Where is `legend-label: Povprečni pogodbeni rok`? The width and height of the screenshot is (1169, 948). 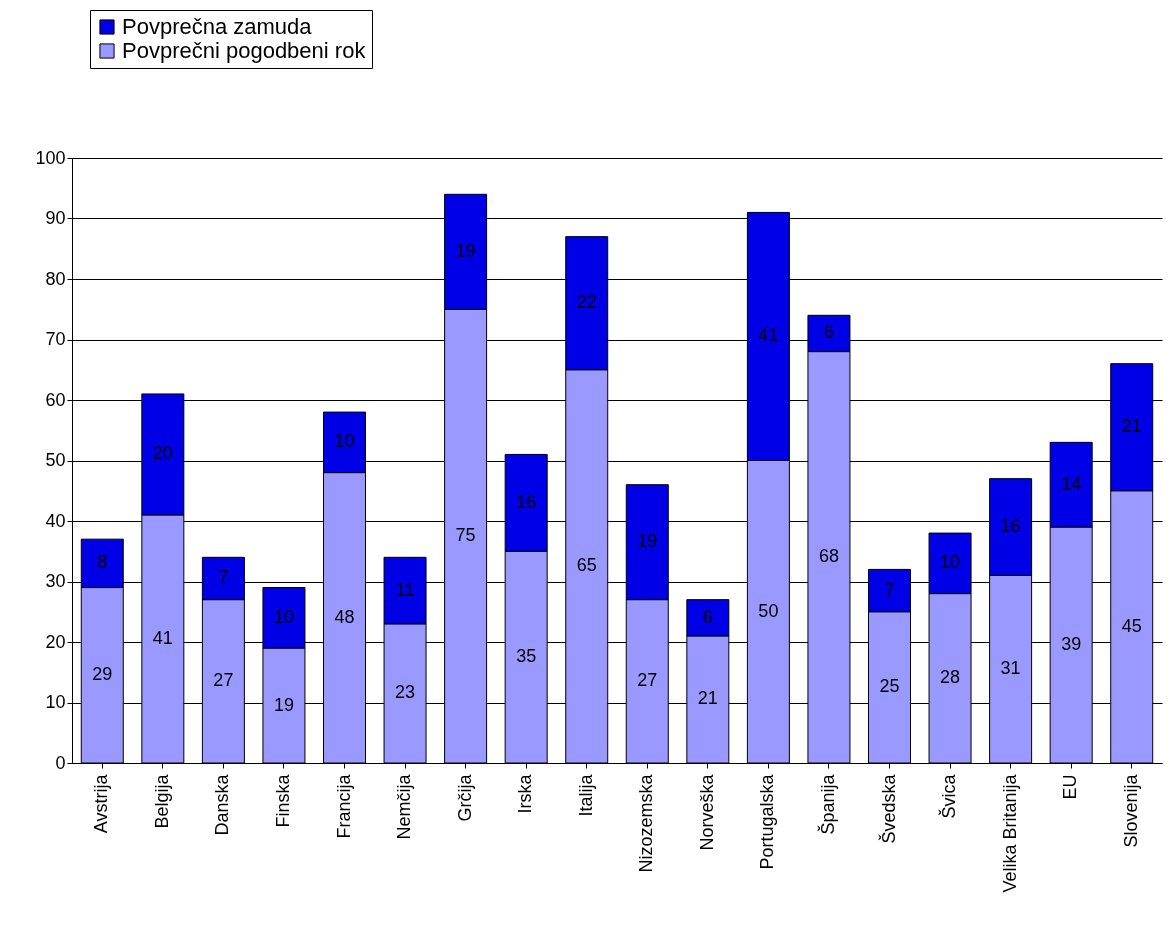
legend-label: Povprečni pogodbeni rok is located at coordinates (244, 50).